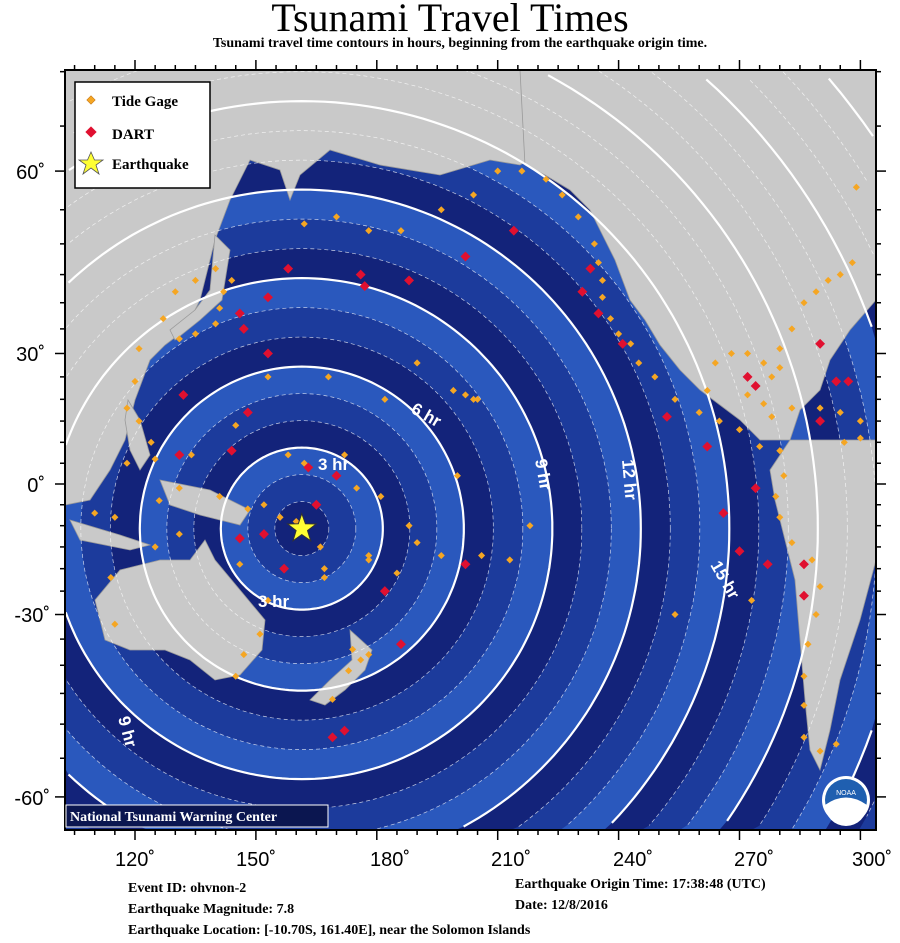  What do you see at coordinates (825, 127) in the screenshot?
I see `contour-minor-23hr` at bounding box center [825, 127].